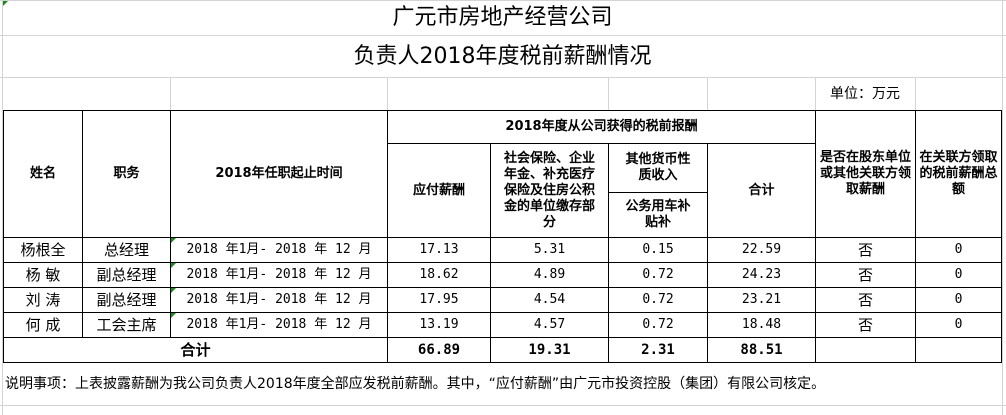  Describe the element at coordinates (761, 350) in the screenshot. I see `sum-total: 88.51` at that location.